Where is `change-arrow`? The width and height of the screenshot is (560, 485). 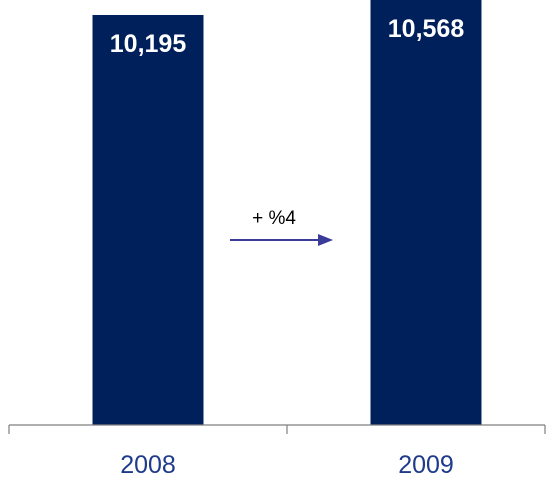 change-arrow is located at coordinates (281, 240).